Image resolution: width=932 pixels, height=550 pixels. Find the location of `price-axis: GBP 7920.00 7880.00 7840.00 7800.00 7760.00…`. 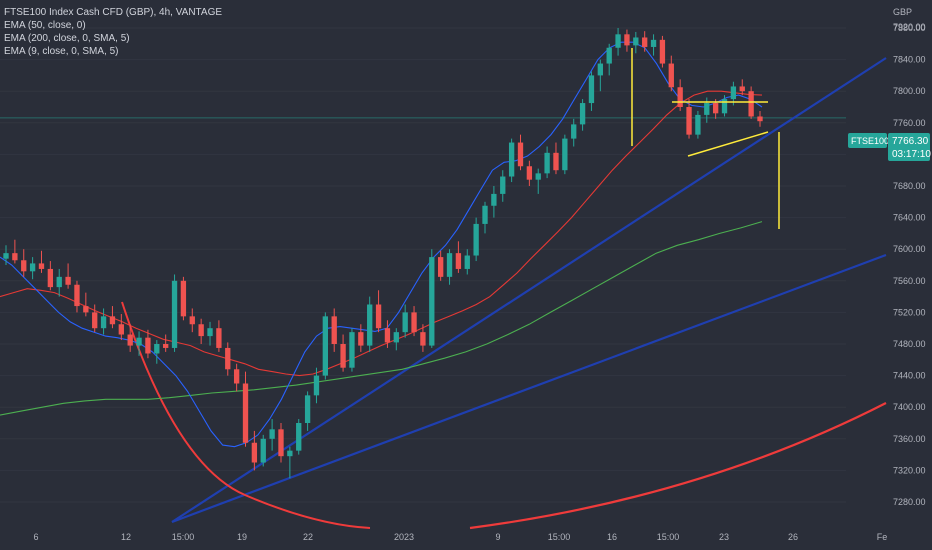

price-axis: GBP 7920.00 7880.00 7840.00 7800.00 7760.00… is located at coordinates (909, 257).